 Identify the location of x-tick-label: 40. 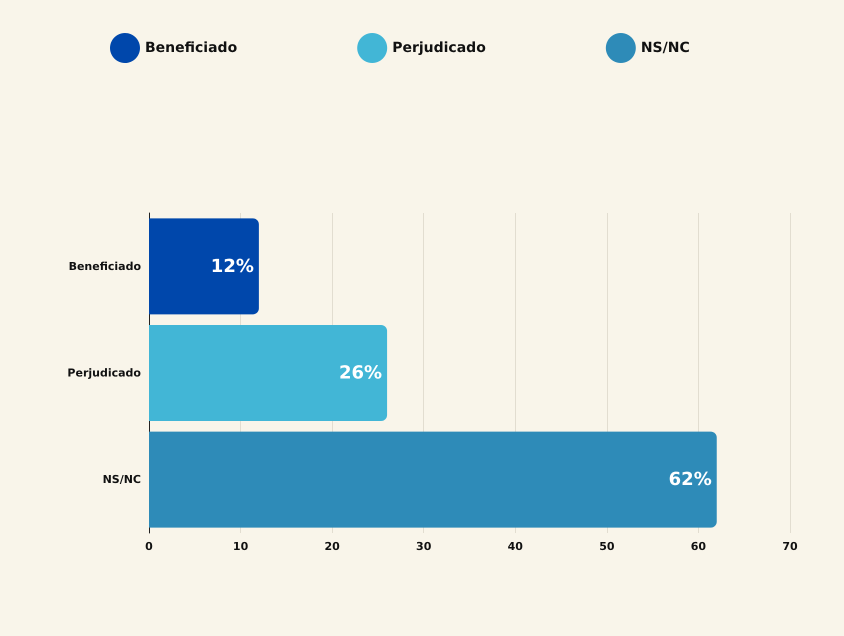
(516, 546).